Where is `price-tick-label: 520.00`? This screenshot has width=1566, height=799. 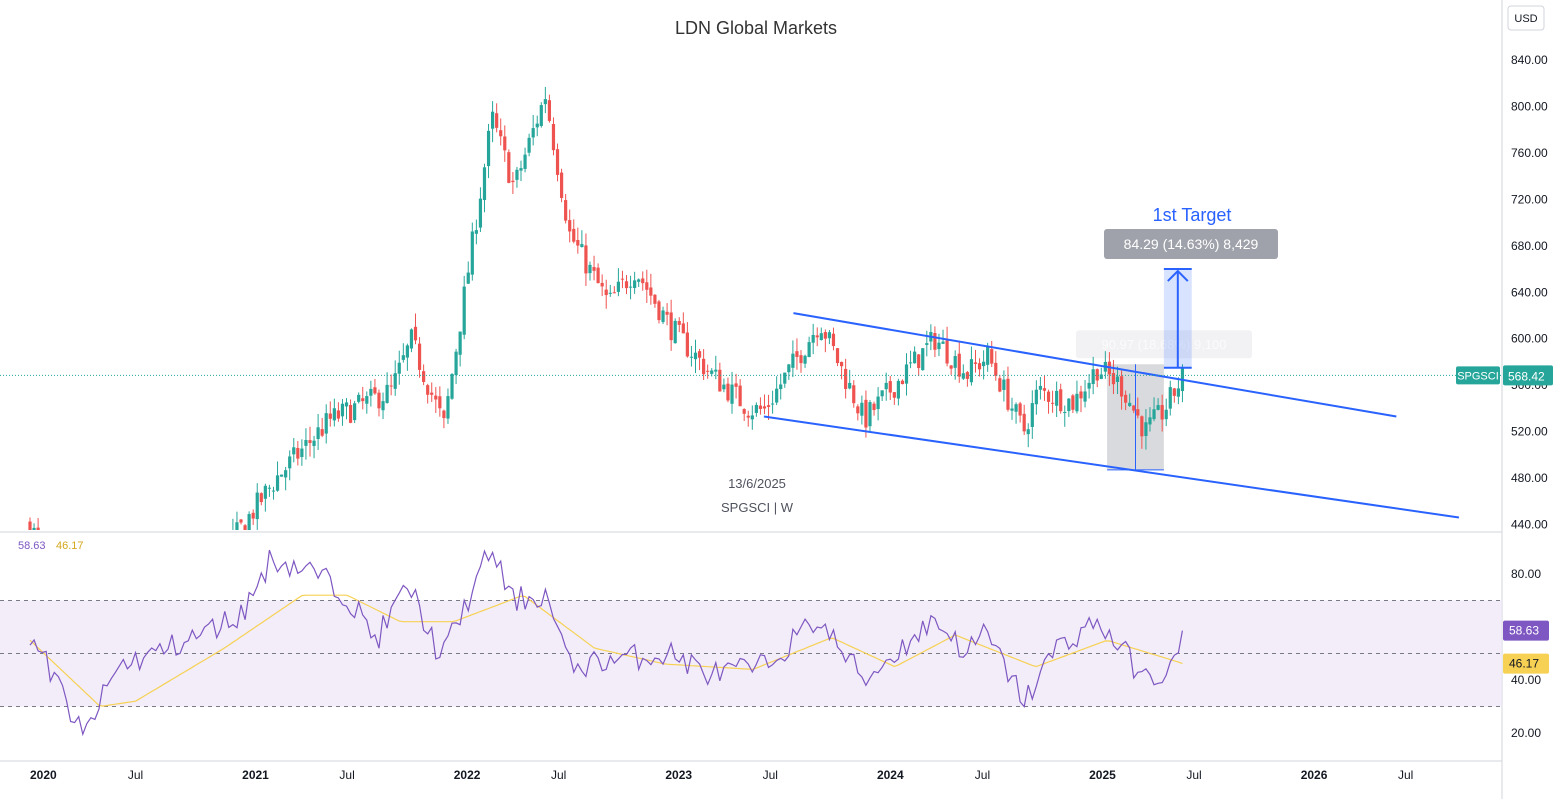 price-tick-label: 520.00 is located at coordinates (1529, 432).